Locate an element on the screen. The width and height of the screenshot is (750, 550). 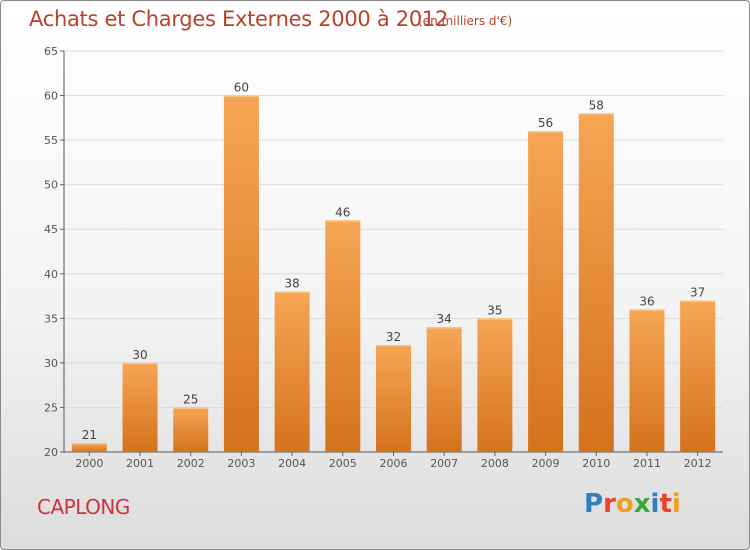
value-label-2012: 37 is located at coordinates (697, 293).